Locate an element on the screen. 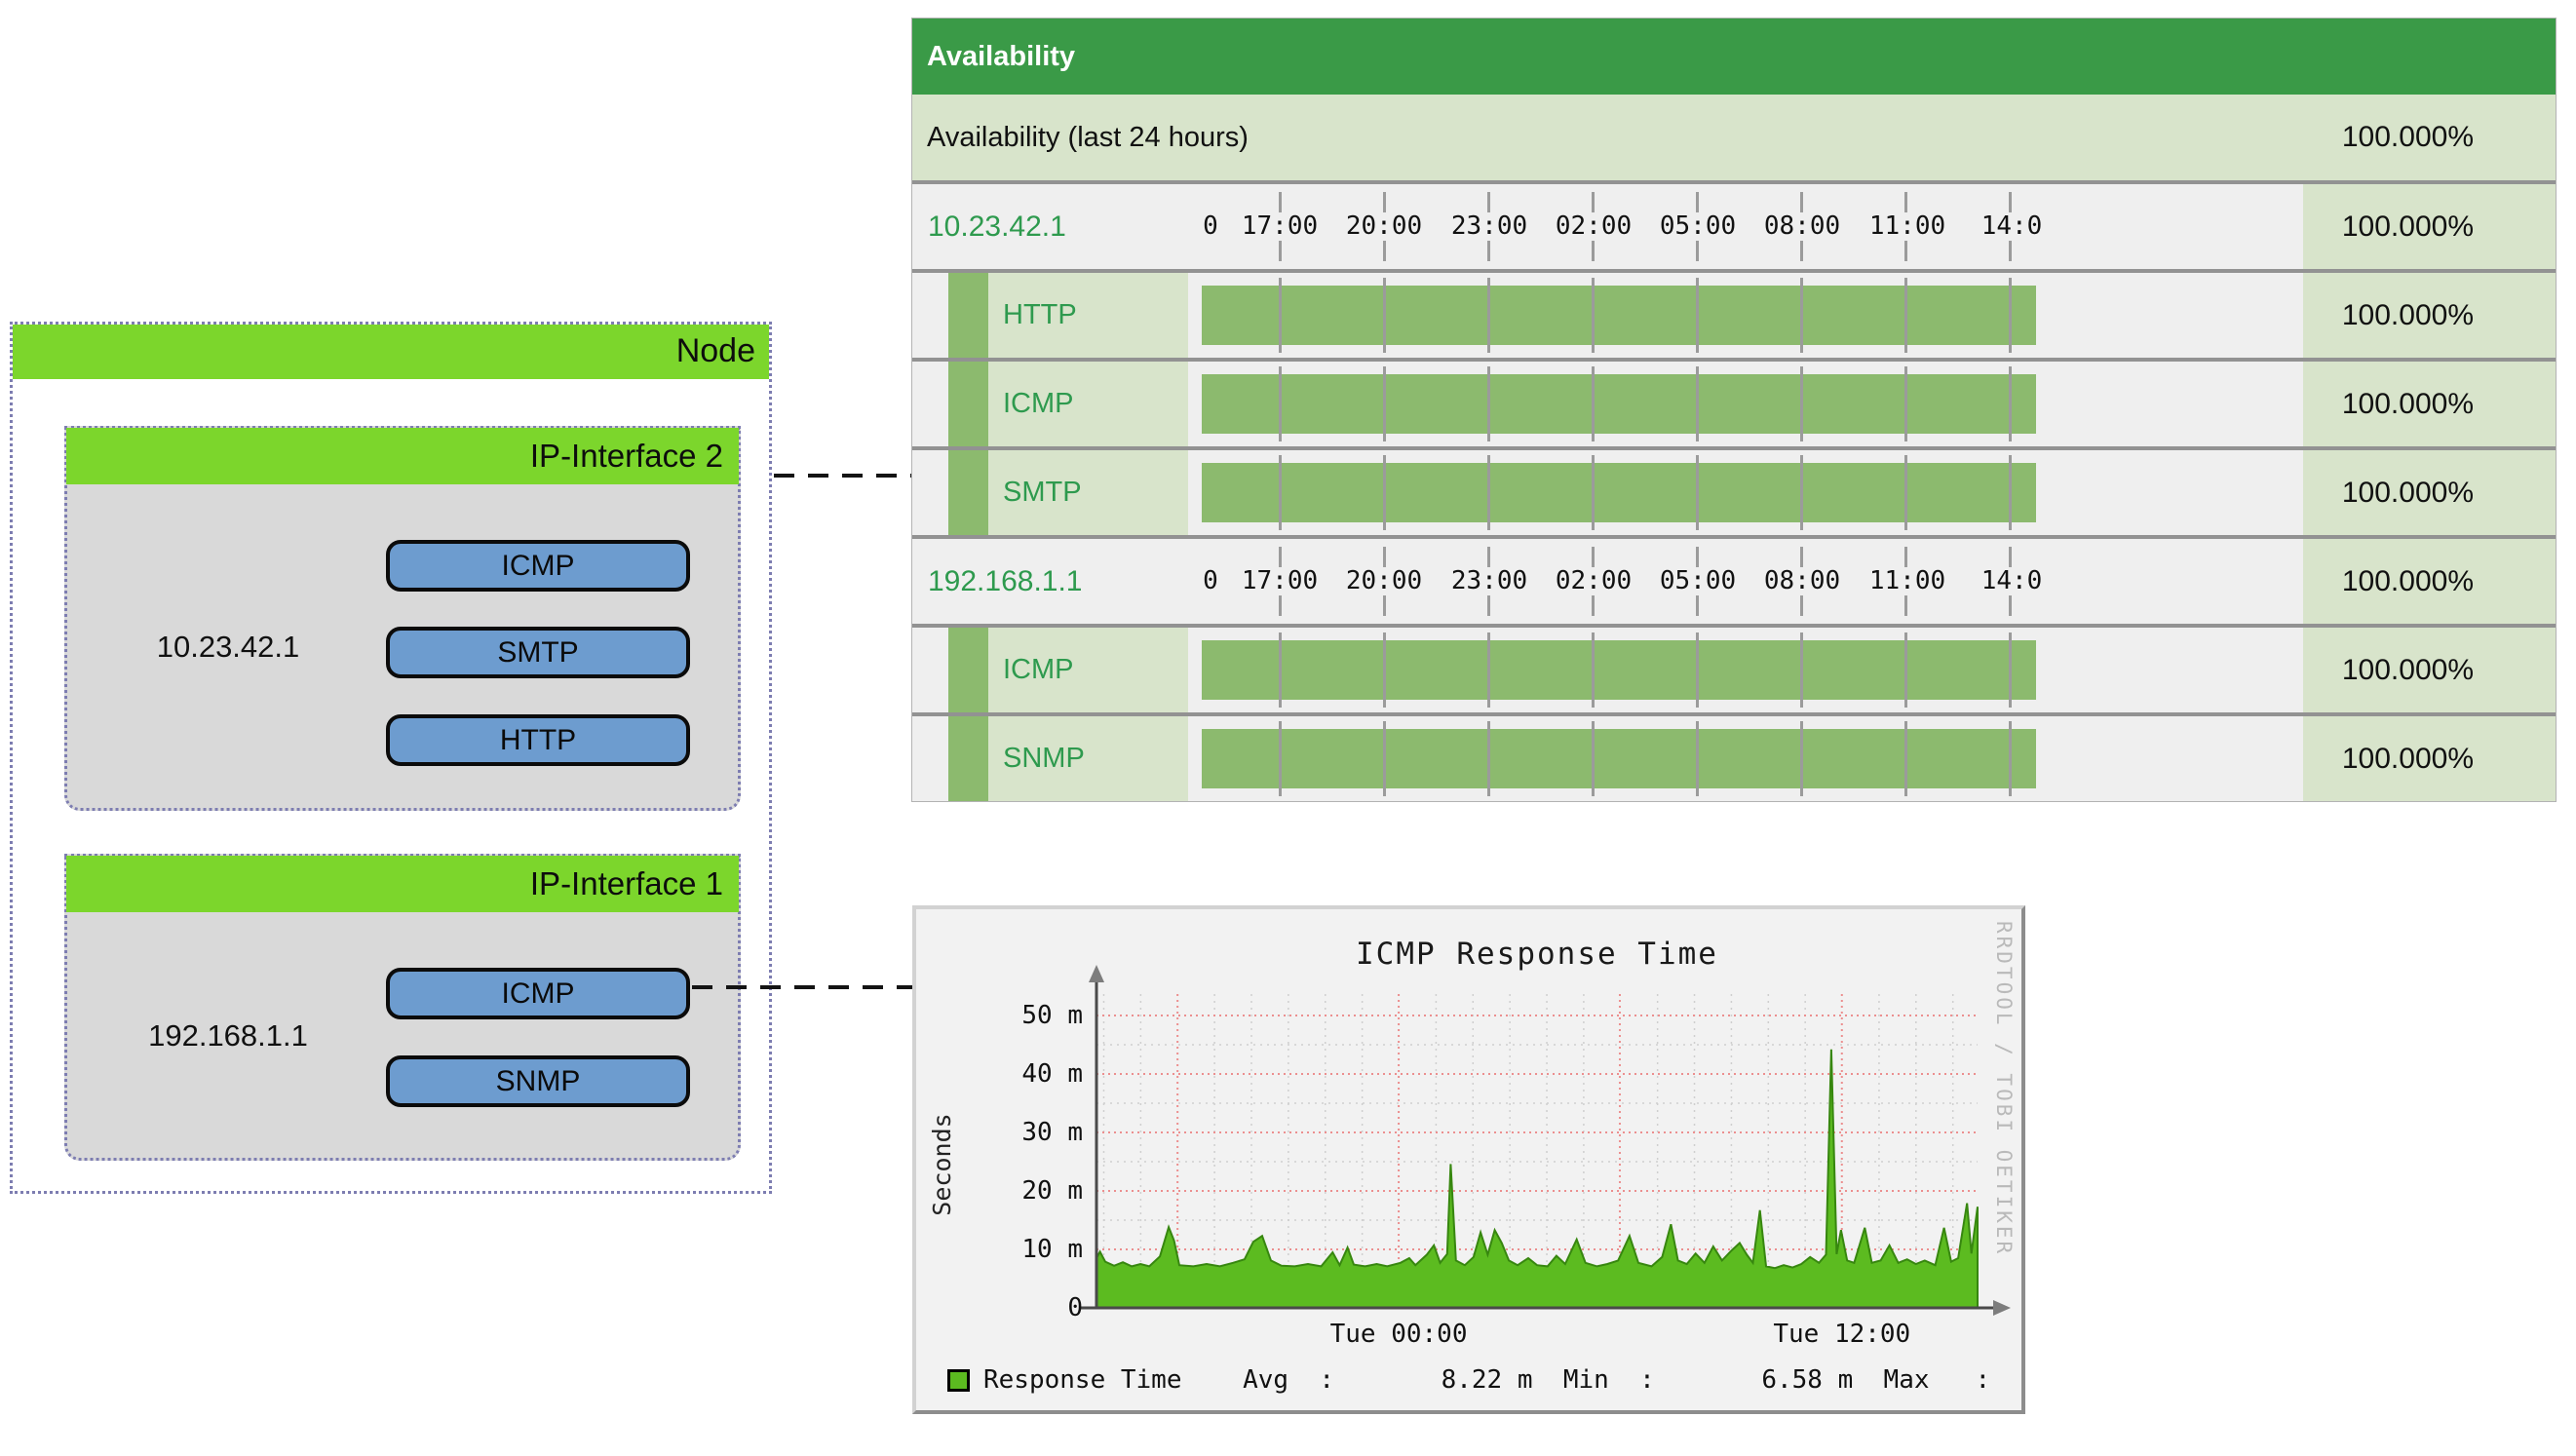 The image size is (2576, 1456). table-row-service: SMTP 100.000% is located at coordinates (1734, 490).